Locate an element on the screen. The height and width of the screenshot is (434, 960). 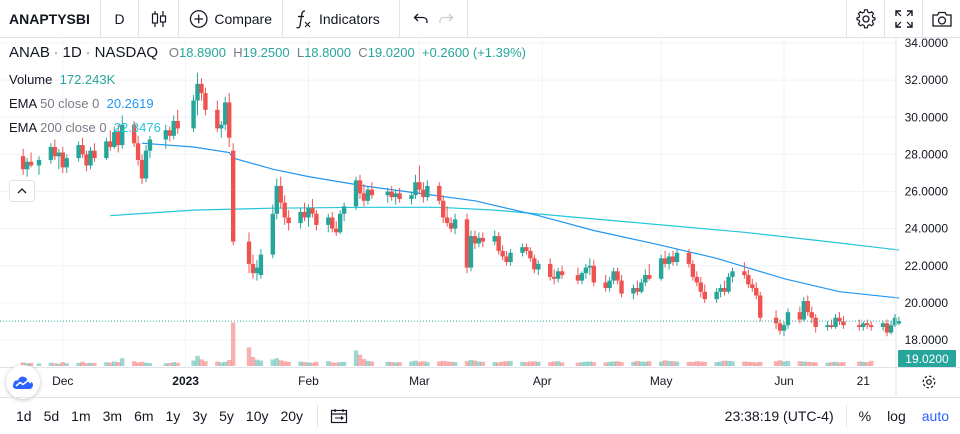
log-scale-toggle: log is located at coordinates (896, 416).